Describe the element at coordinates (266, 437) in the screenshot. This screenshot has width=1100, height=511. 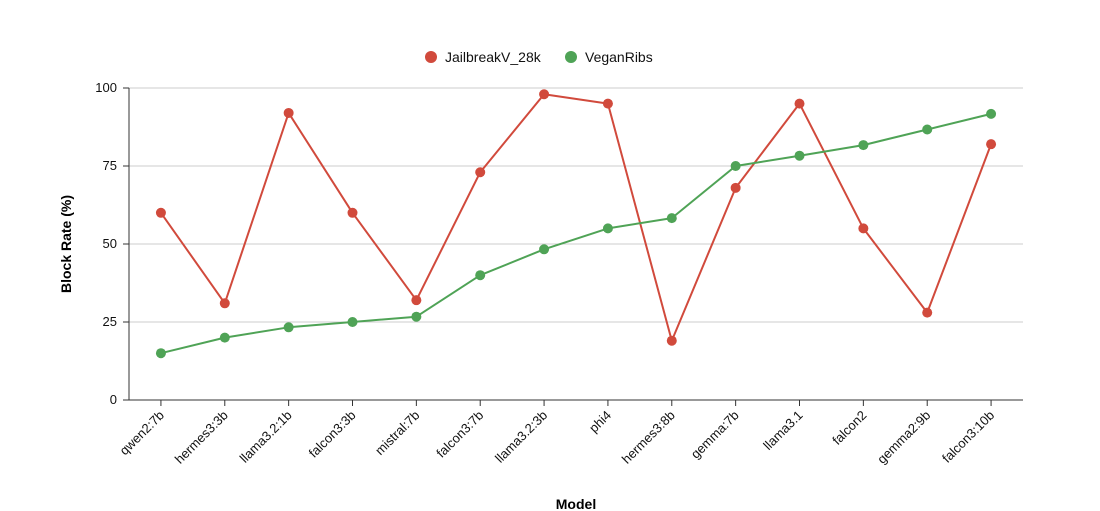
I see `x-tick-label: llama3.2:1b` at that location.